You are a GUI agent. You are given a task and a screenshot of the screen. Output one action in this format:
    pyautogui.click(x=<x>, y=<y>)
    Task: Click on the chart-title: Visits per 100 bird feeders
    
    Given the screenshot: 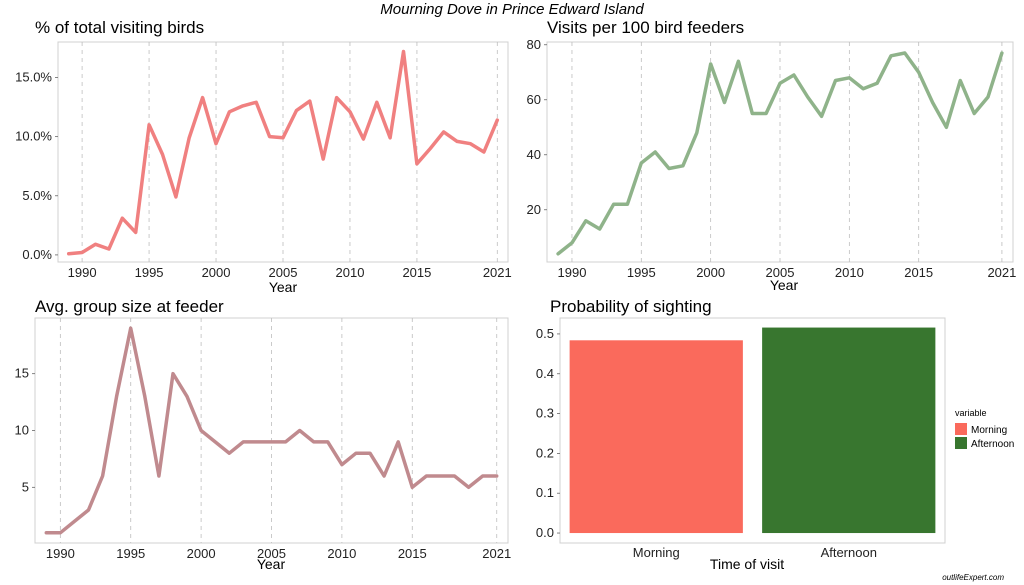 What is the action you would take?
    pyautogui.click(x=645, y=27)
    